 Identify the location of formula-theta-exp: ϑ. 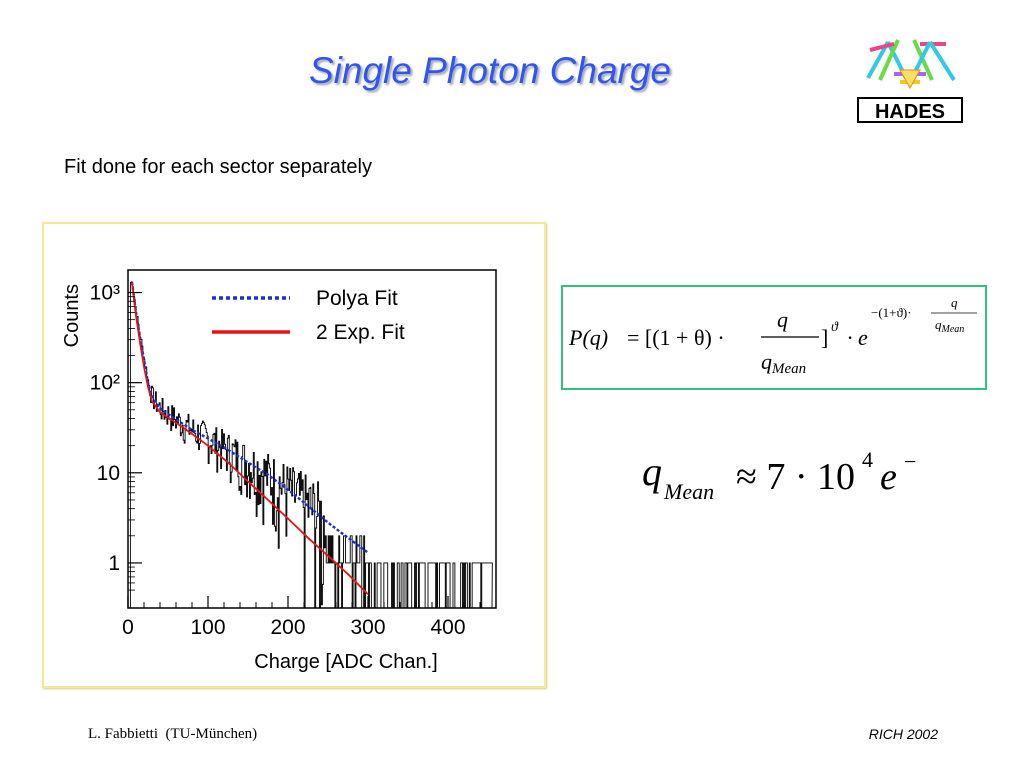
(835, 327).